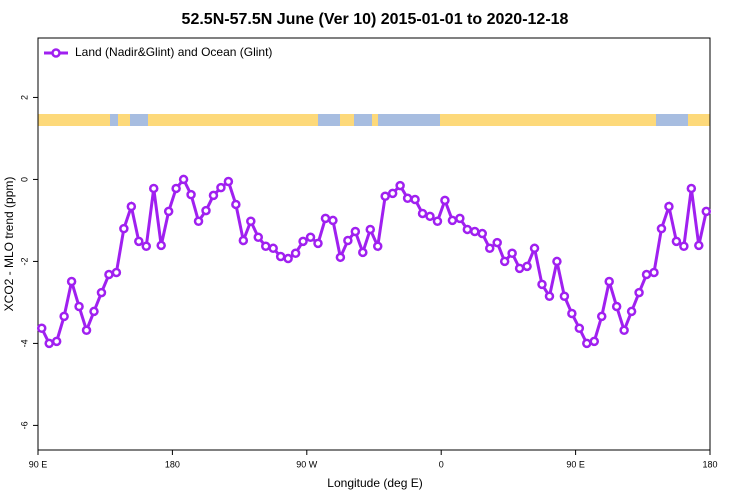 The width and height of the screenshot is (750, 500). What do you see at coordinates (24, 343) in the screenshot?
I see `y-tick-label: -4` at bounding box center [24, 343].